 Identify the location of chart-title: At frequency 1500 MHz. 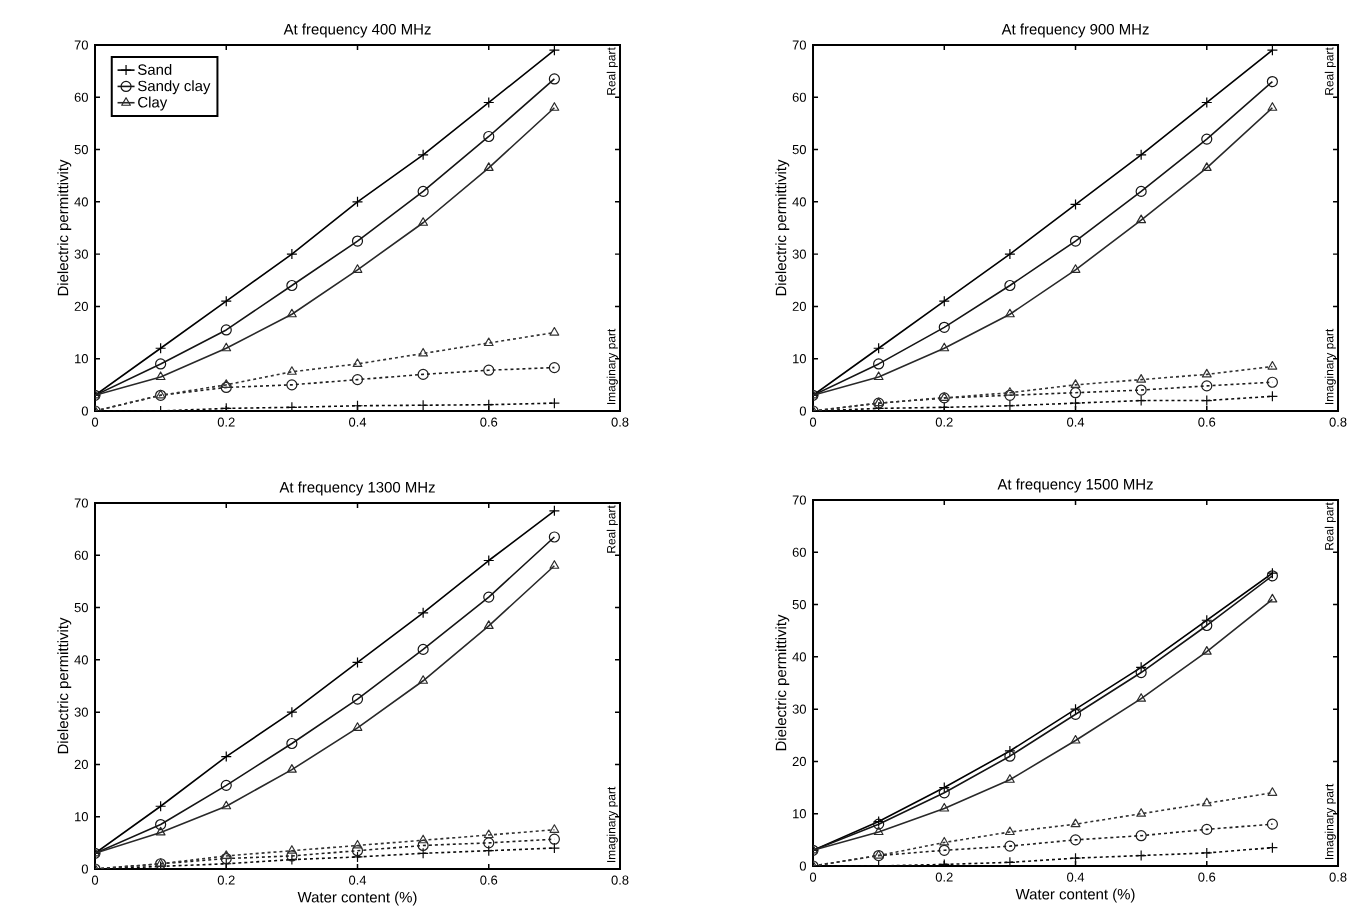
(1075, 485).